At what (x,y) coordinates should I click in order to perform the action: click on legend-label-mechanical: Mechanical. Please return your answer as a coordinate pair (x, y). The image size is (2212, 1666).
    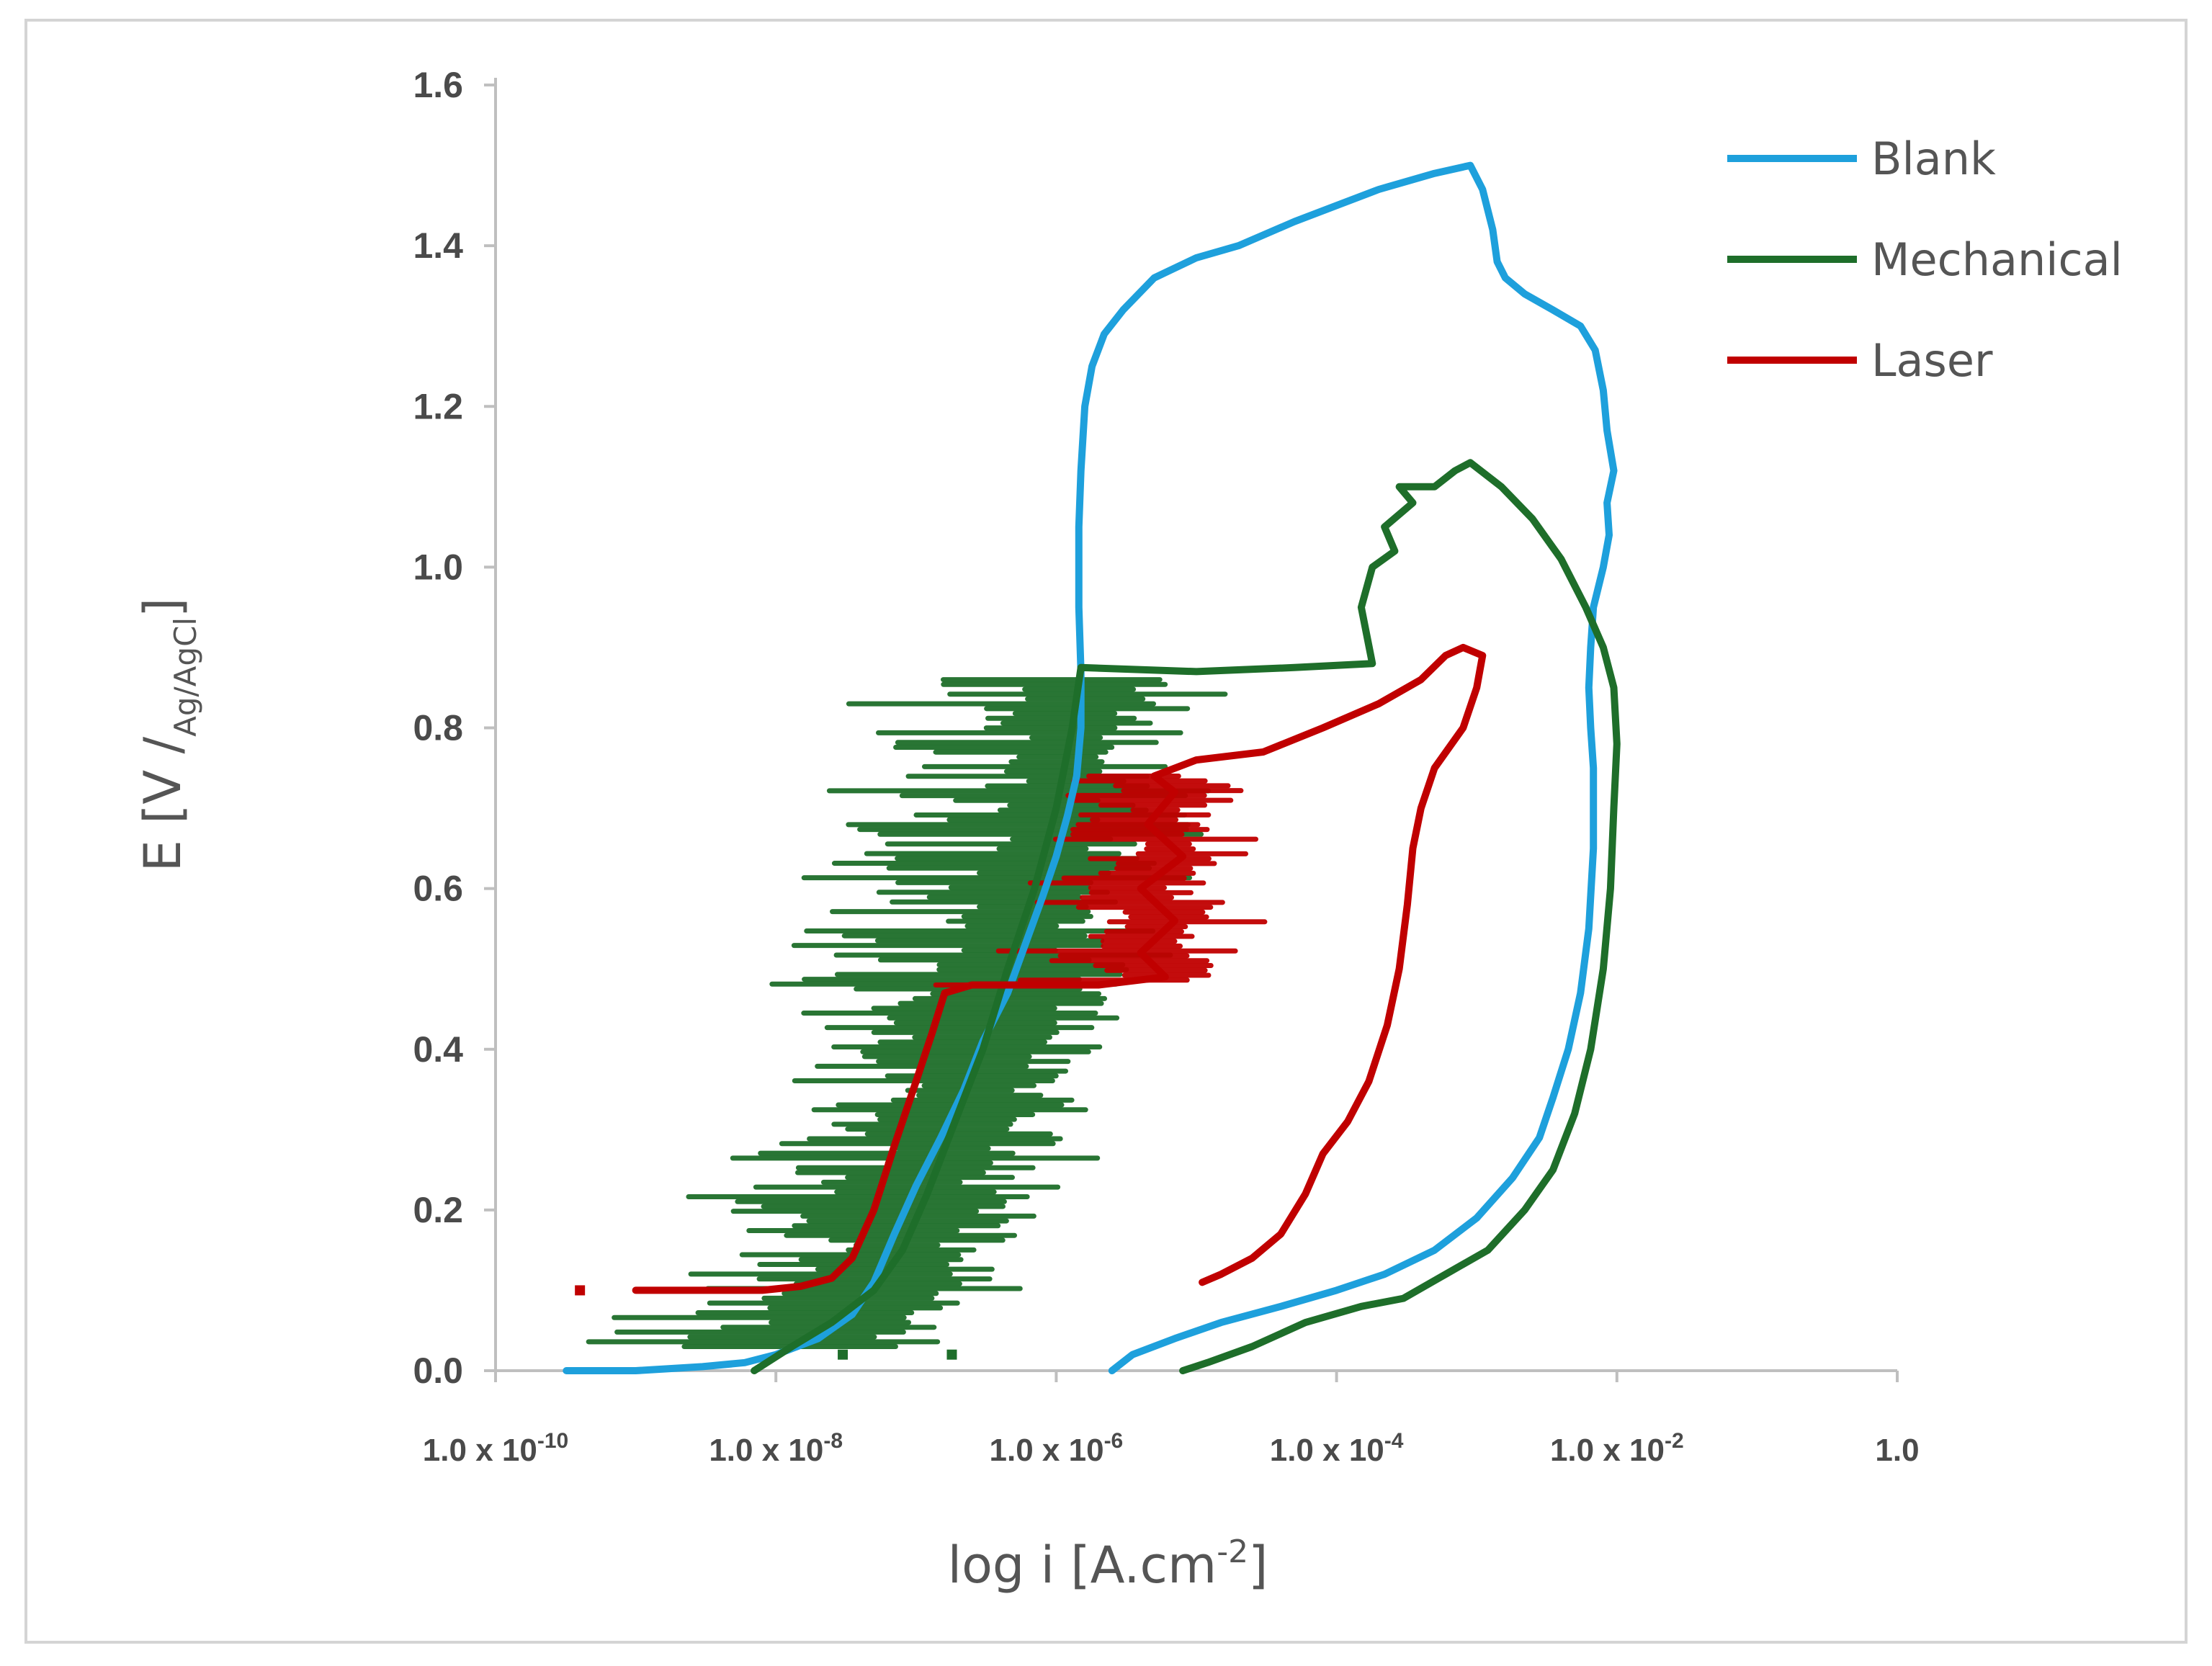
    Looking at the image, I should click on (1997, 259).